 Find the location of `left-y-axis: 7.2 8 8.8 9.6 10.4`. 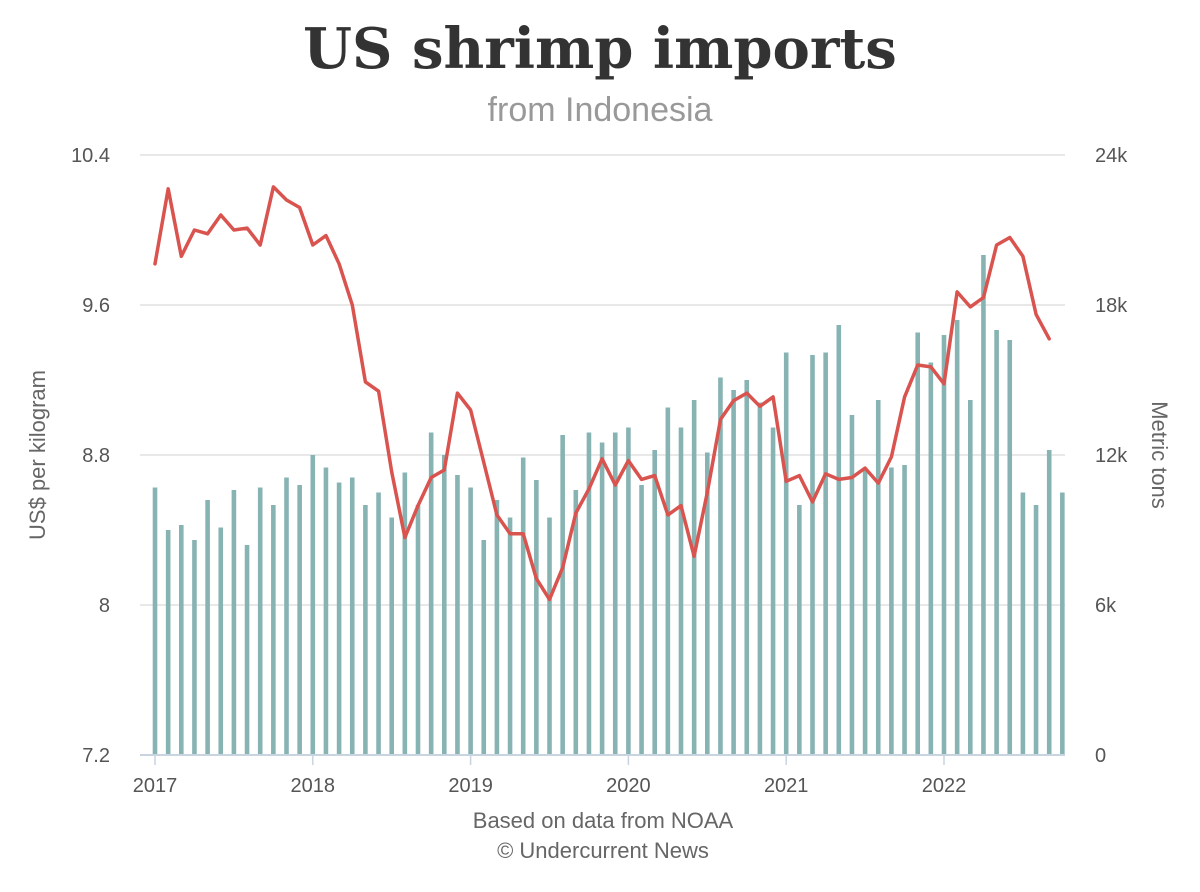

left-y-axis: 7.2 8 8.8 9.6 10.4 is located at coordinates (90, 456).